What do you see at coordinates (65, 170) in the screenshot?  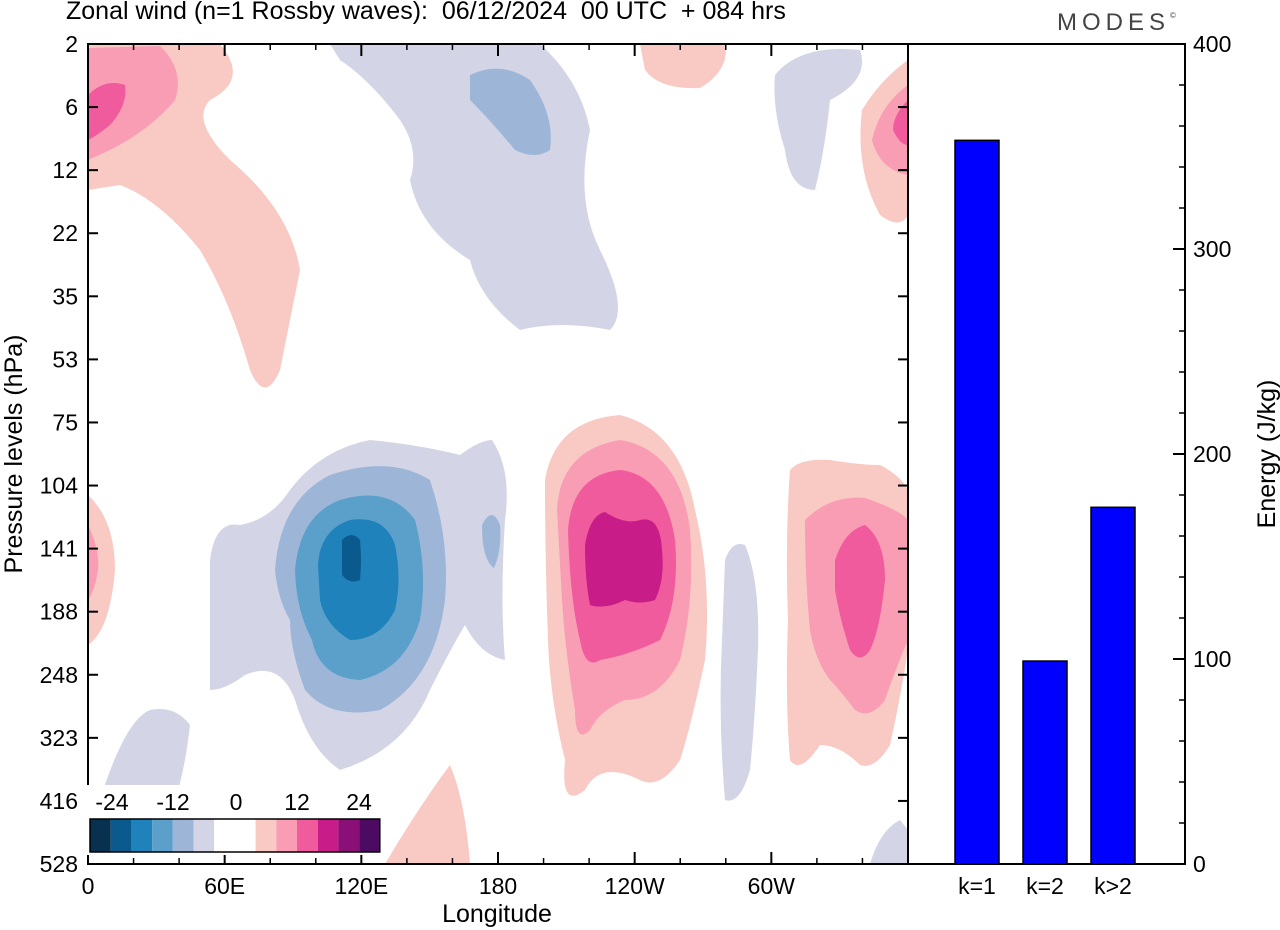 I see `pressure-tick-label: 12` at bounding box center [65, 170].